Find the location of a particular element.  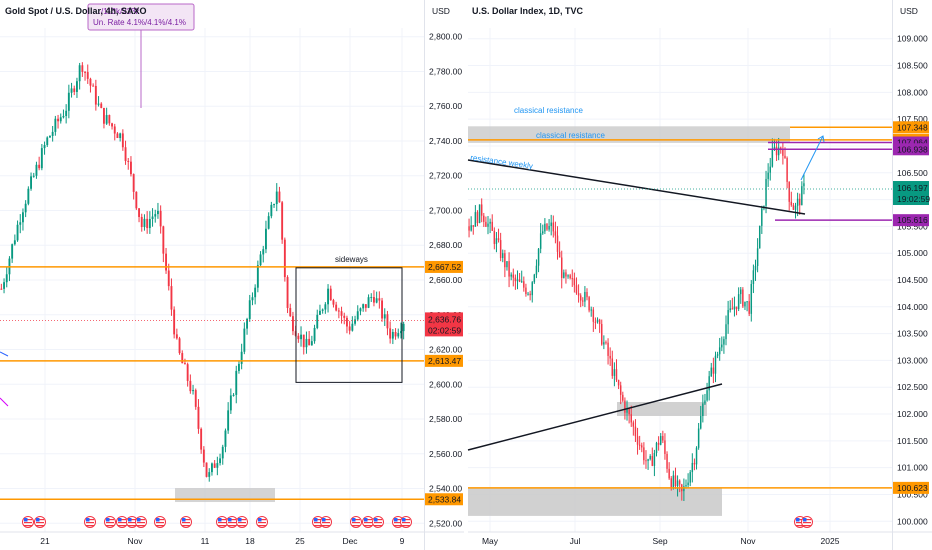

dxy-level-tag-text: 107.064 is located at coordinates (912, 143).